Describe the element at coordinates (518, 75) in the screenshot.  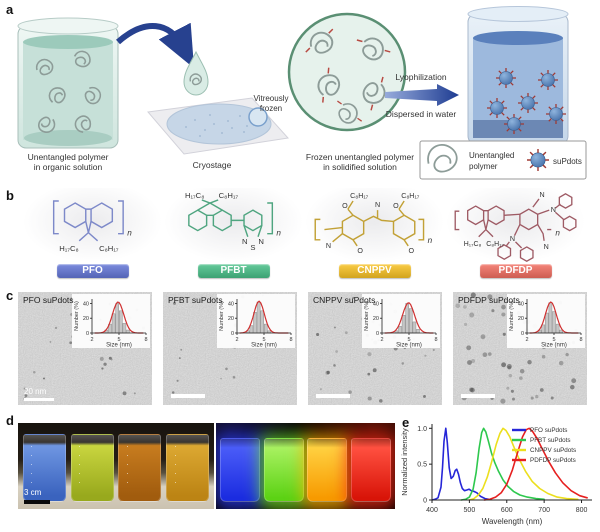
I see `supdots-water-beaker` at that location.